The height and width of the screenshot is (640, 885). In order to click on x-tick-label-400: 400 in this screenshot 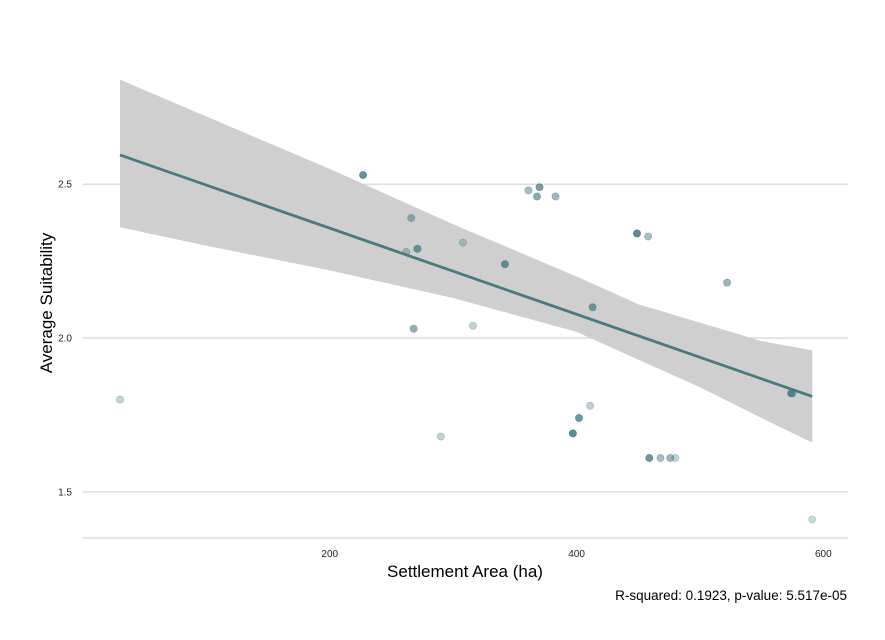, I will do `click(576, 554)`.